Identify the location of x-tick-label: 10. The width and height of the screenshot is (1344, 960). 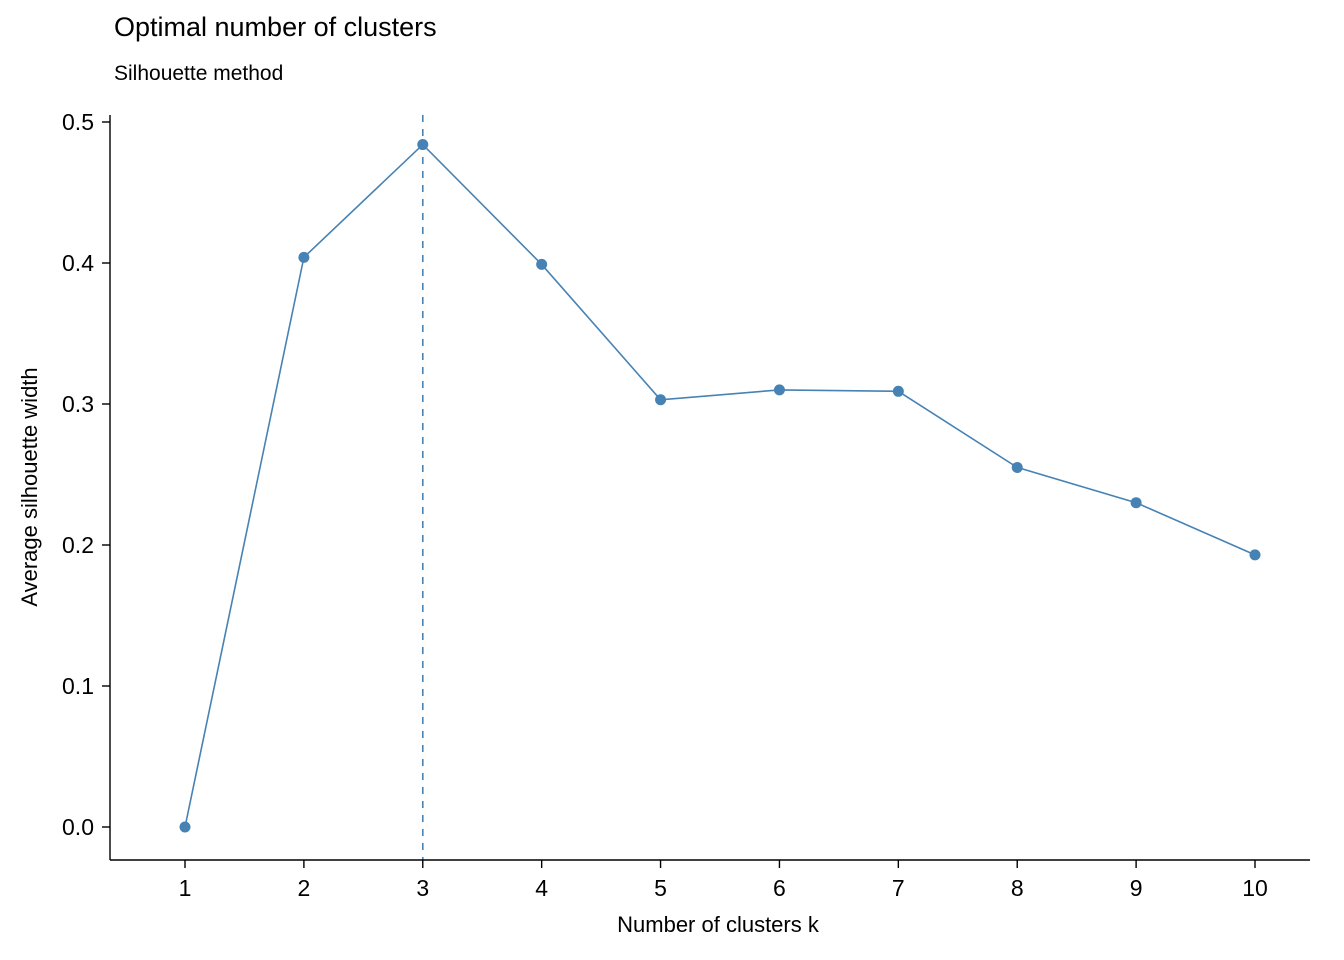
(1255, 888).